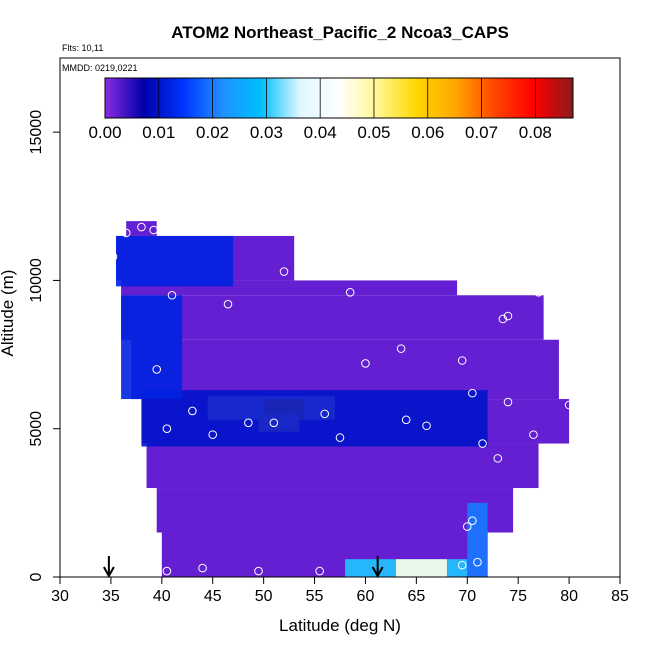 Image resolution: width=650 pixels, height=650 pixels. Describe the element at coordinates (320, 132) in the screenshot. I see `colorbar-tick-label: 0.04` at that location.